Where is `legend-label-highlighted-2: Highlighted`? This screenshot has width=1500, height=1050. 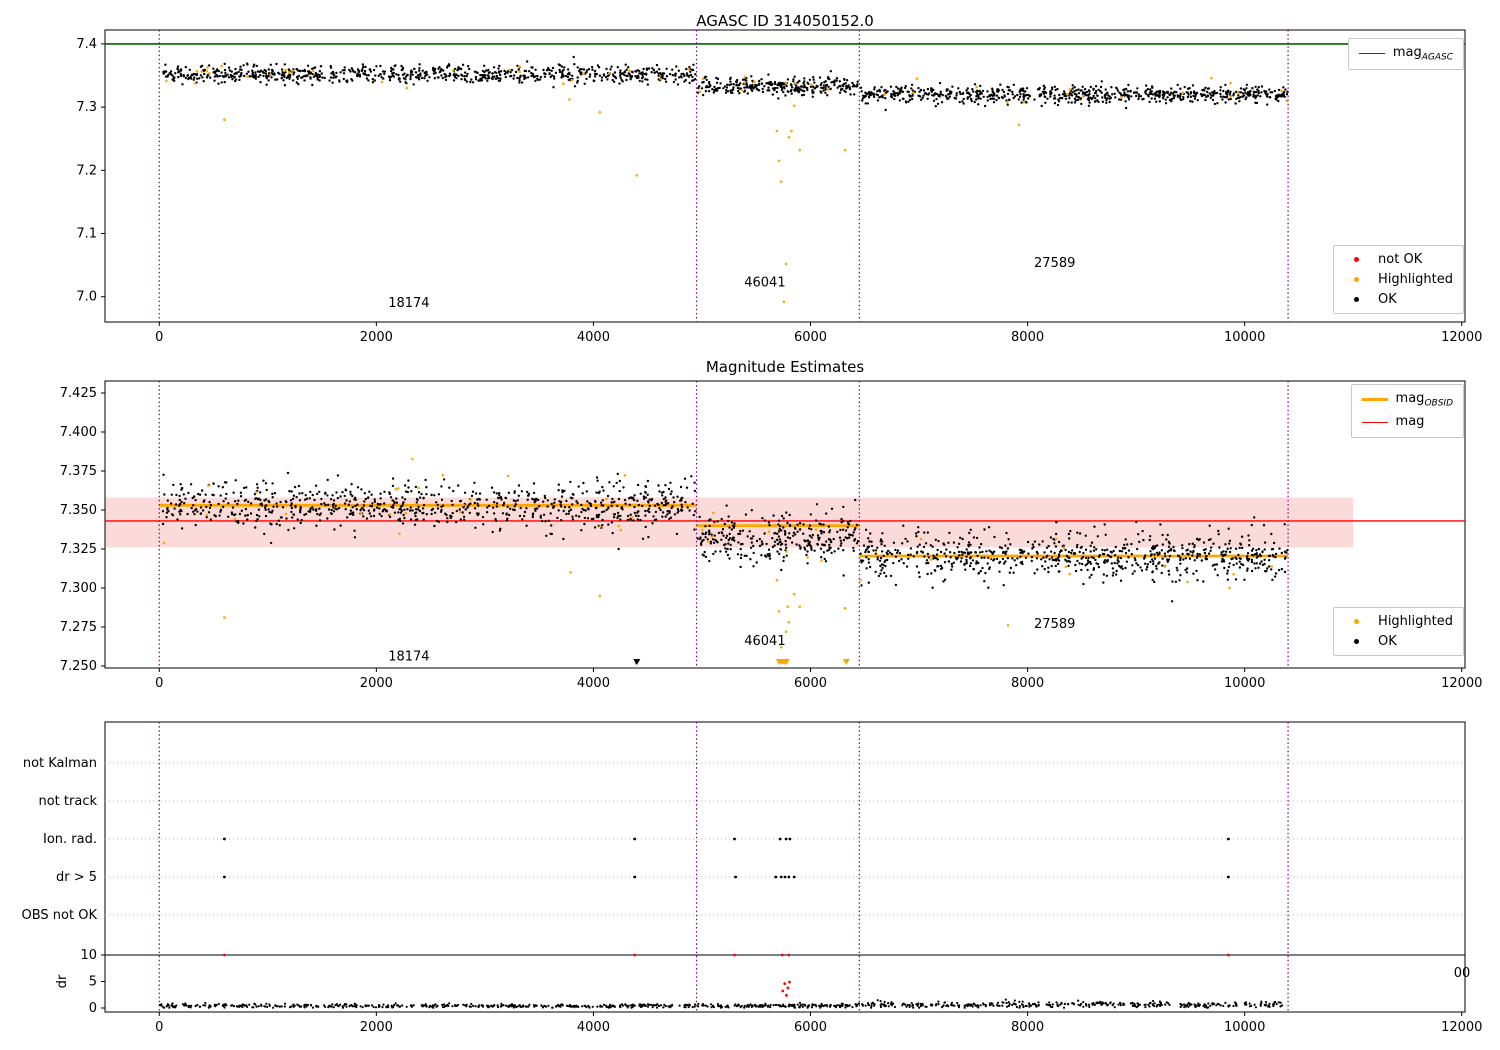
legend-label-highlighted-2: Highlighted is located at coordinates (1415, 621).